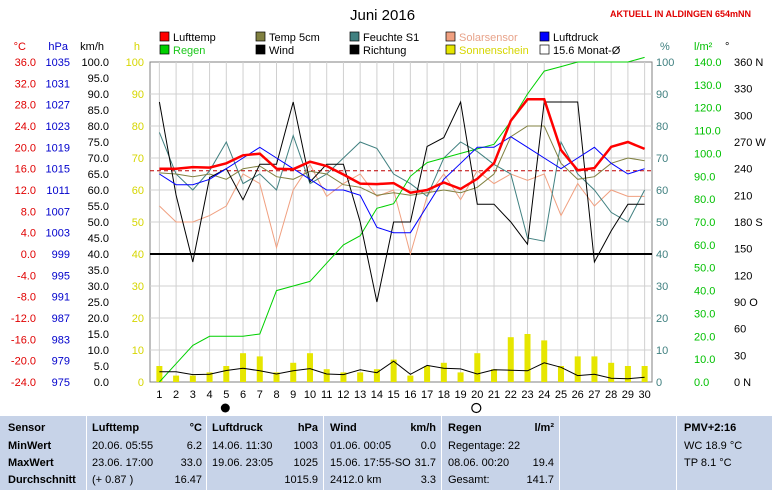  Describe the element at coordinates (704, 223) in the screenshot. I see `tick-label-rain: 70.0` at that location.